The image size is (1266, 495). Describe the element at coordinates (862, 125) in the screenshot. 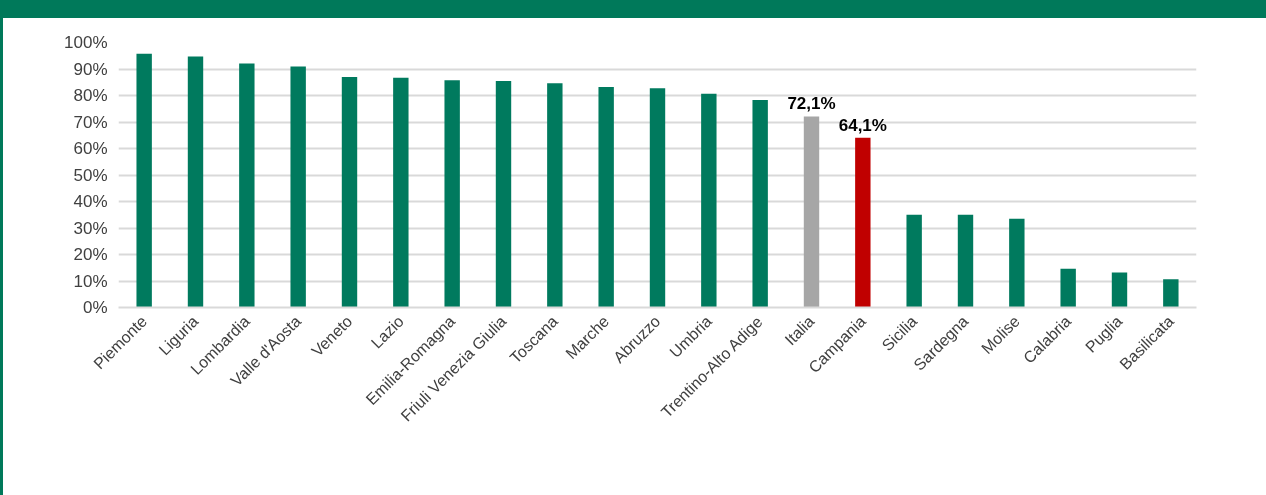

I see `data-label: 64,1%` at that location.